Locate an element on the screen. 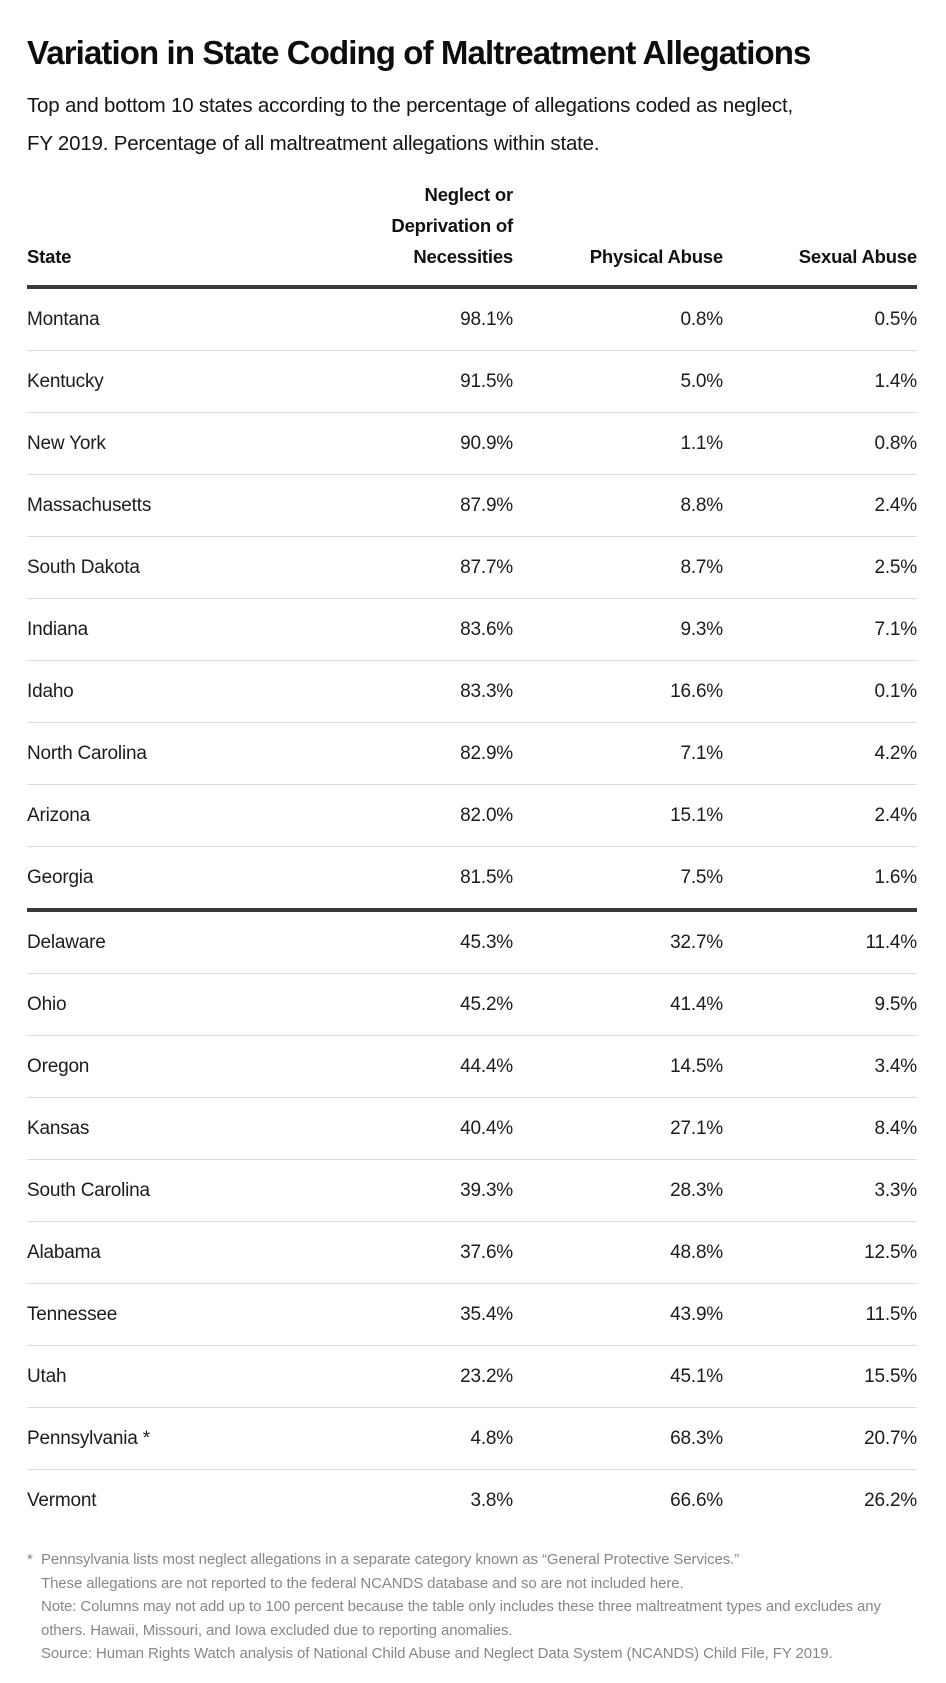 This screenshot has width=946, height=1683. neglect-value-cell: 45.3% is located at coordinates (413, 941).